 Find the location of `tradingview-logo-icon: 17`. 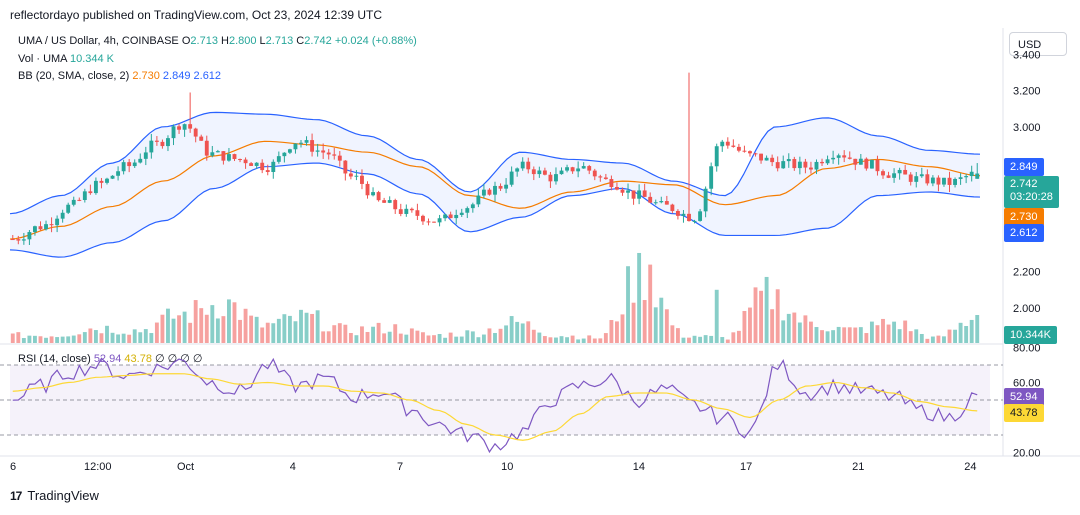

tradingview-logo-icon: 17 is located at coordinates (16, 495).